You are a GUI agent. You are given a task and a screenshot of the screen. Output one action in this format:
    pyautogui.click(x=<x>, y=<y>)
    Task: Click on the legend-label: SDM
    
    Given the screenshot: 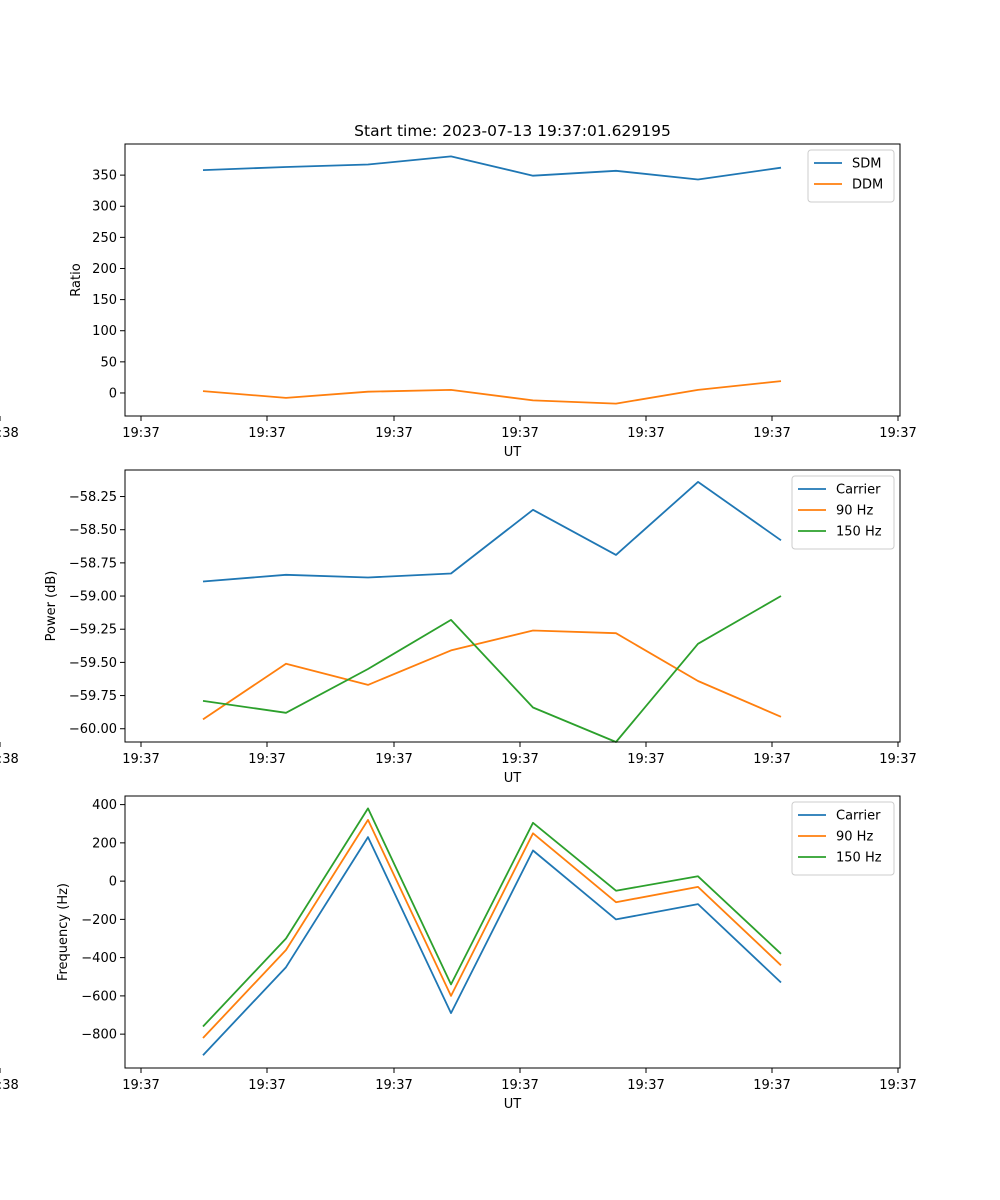 What is the action you would take?
    pyautogui.click(x=866, y=164)
    